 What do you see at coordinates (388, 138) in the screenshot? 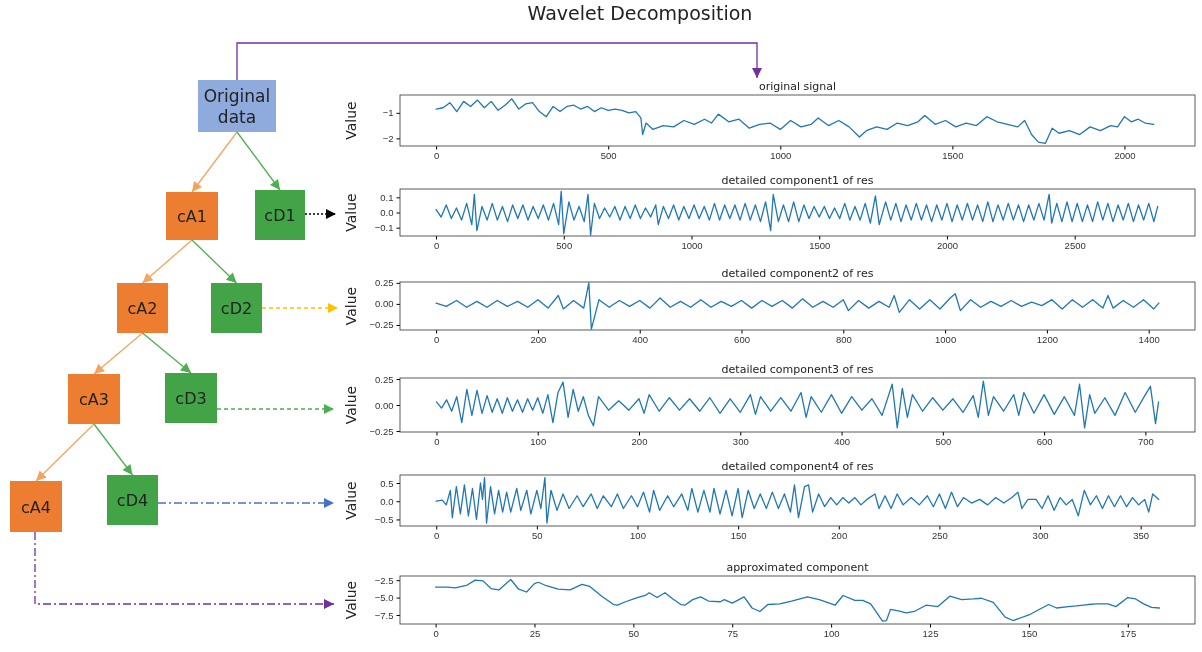
I see `y-tick-label: −2` at bounding box center [388, 138].